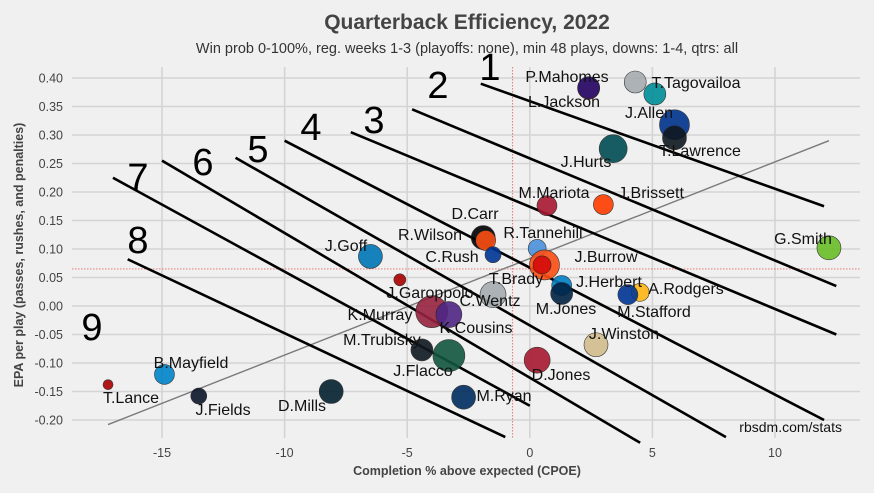  Describe the element at coordinates (423, 371) in the screenshot. I see `qb-label: J.Flacco` at that location.